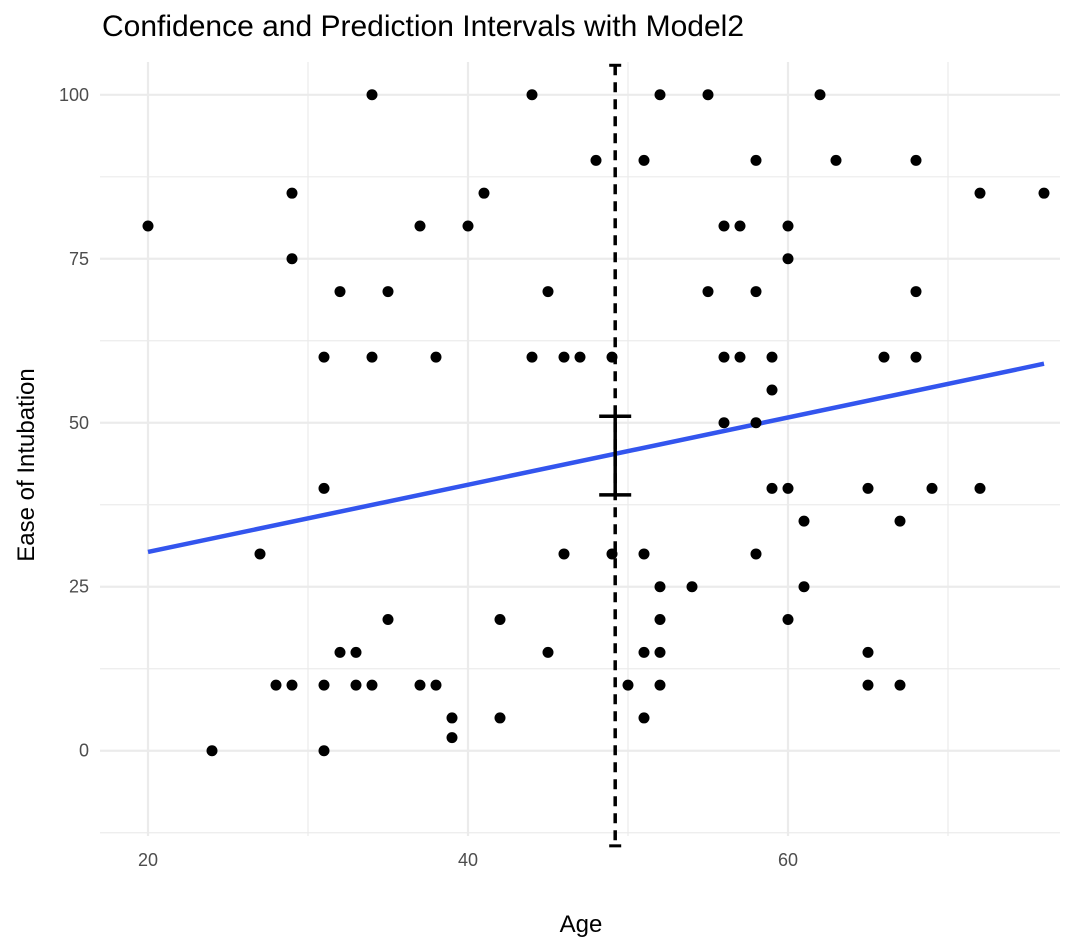 The width and height of the screenshot is (1076, 952). Describe the element at coordinates (148, 860) in the screenshot. I see `x-tick-label: 20` at that location.